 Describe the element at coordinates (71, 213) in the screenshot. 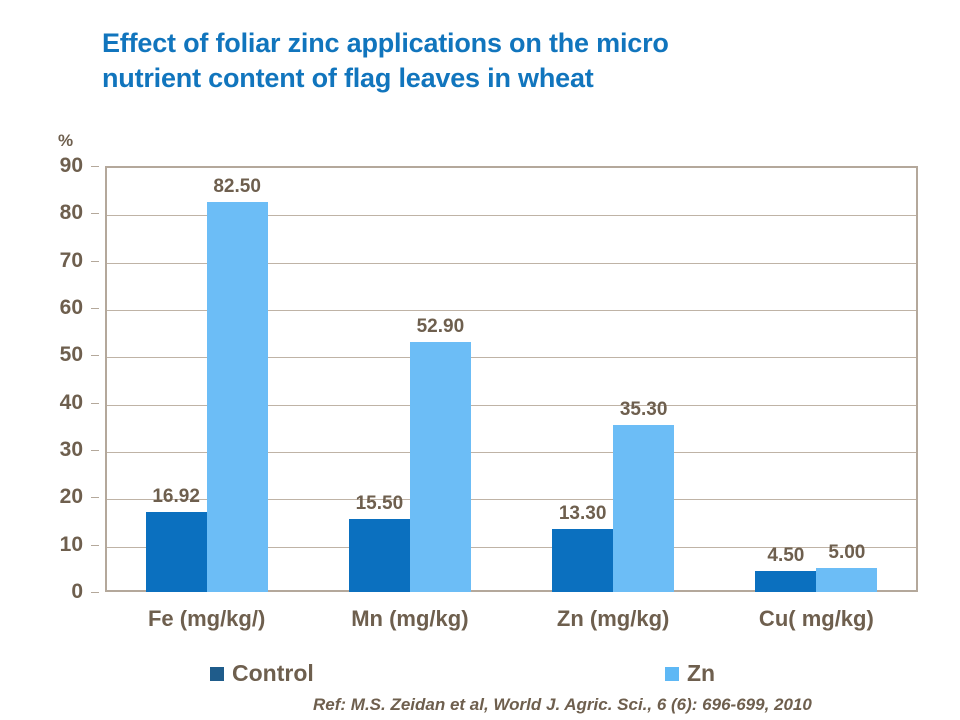

I see `y-axis-tick-label: 80` at that location.